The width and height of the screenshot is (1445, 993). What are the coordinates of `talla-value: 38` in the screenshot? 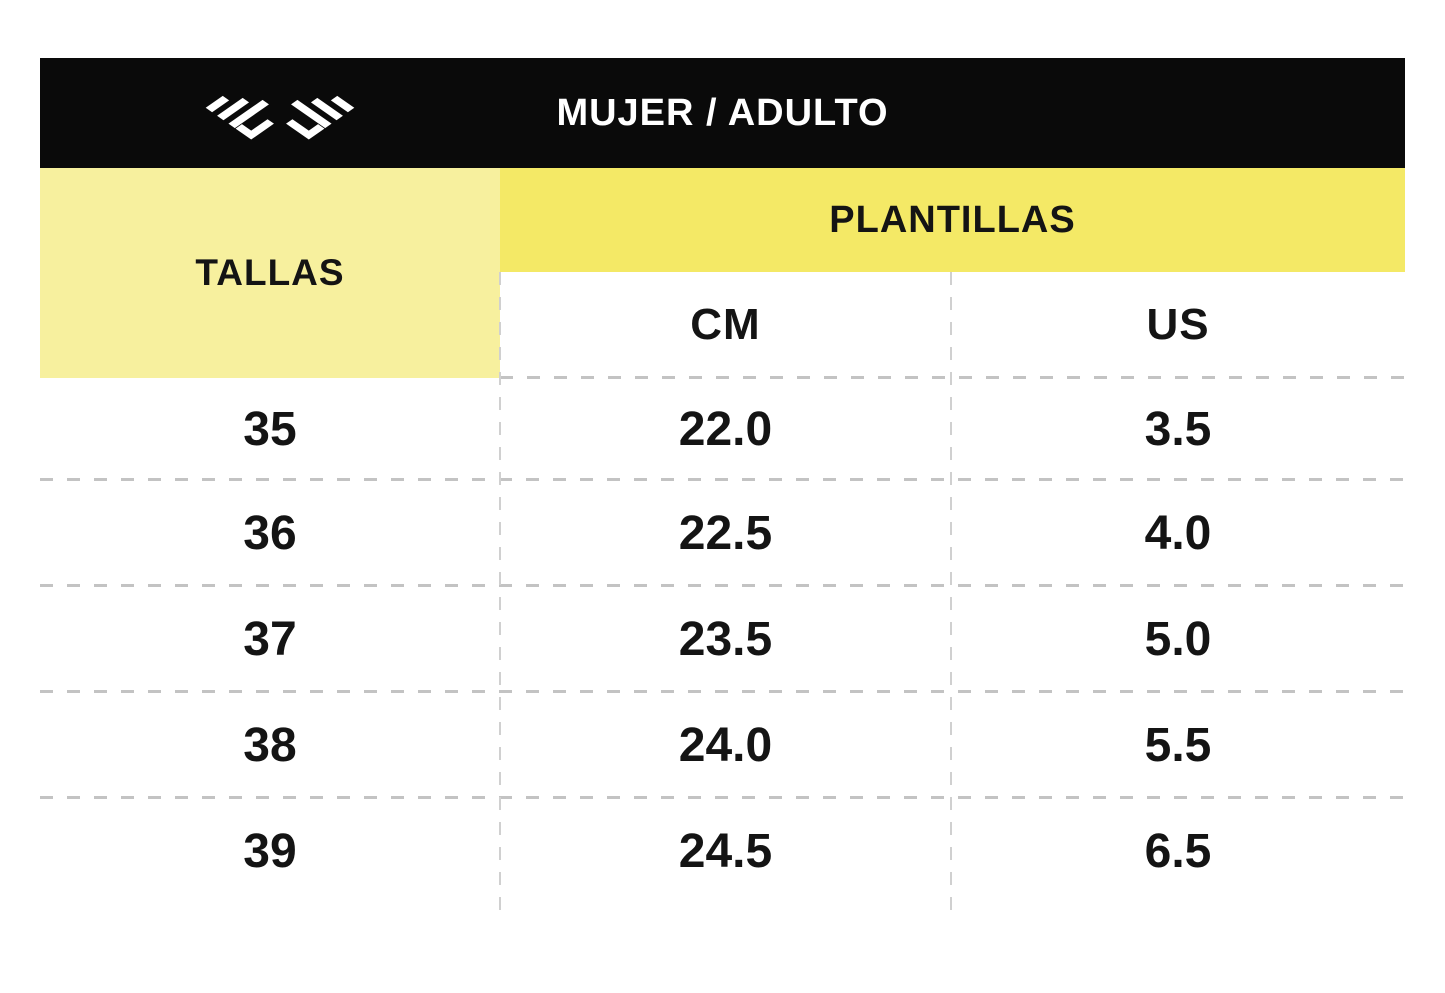 It's located at (270, 745).